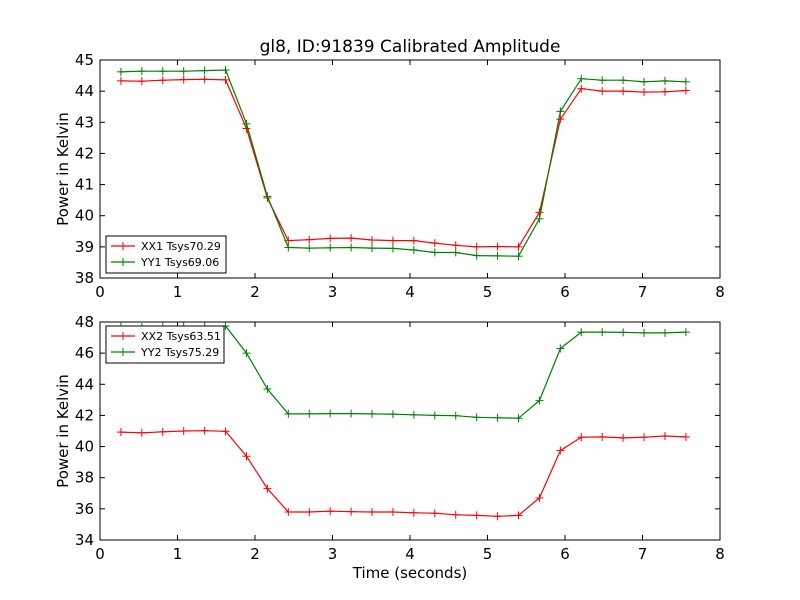 The height and width of the screenshot is (600, 800). I want to click on y-tick-label: 46, so click(84, 353).